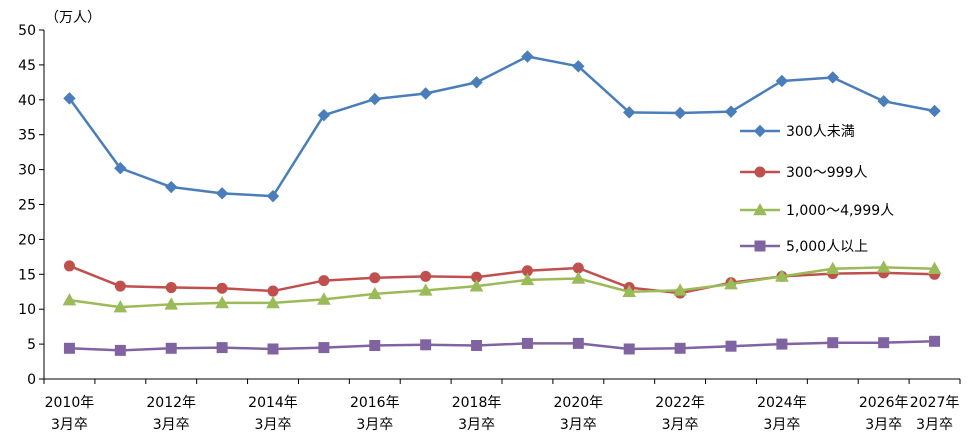  What do you see at coordinates (273, 403) in the screenshot?
I see `x-tick-label-year: 2014年` at bounding box center [273, 403].